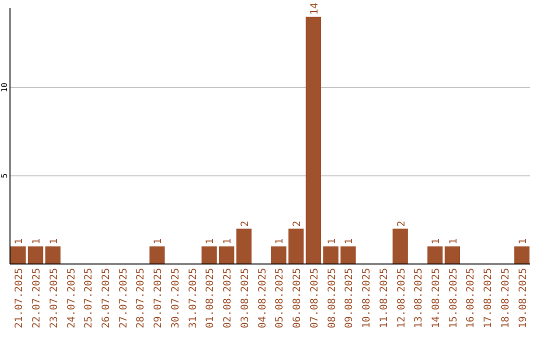 Image resolution: width=540 pixels, height=340 pixels. What do you see at coordinates (158, 298) in the screenshot?
I see `x-tick-label: 29.07.2025` at bounding box center [158, 298].